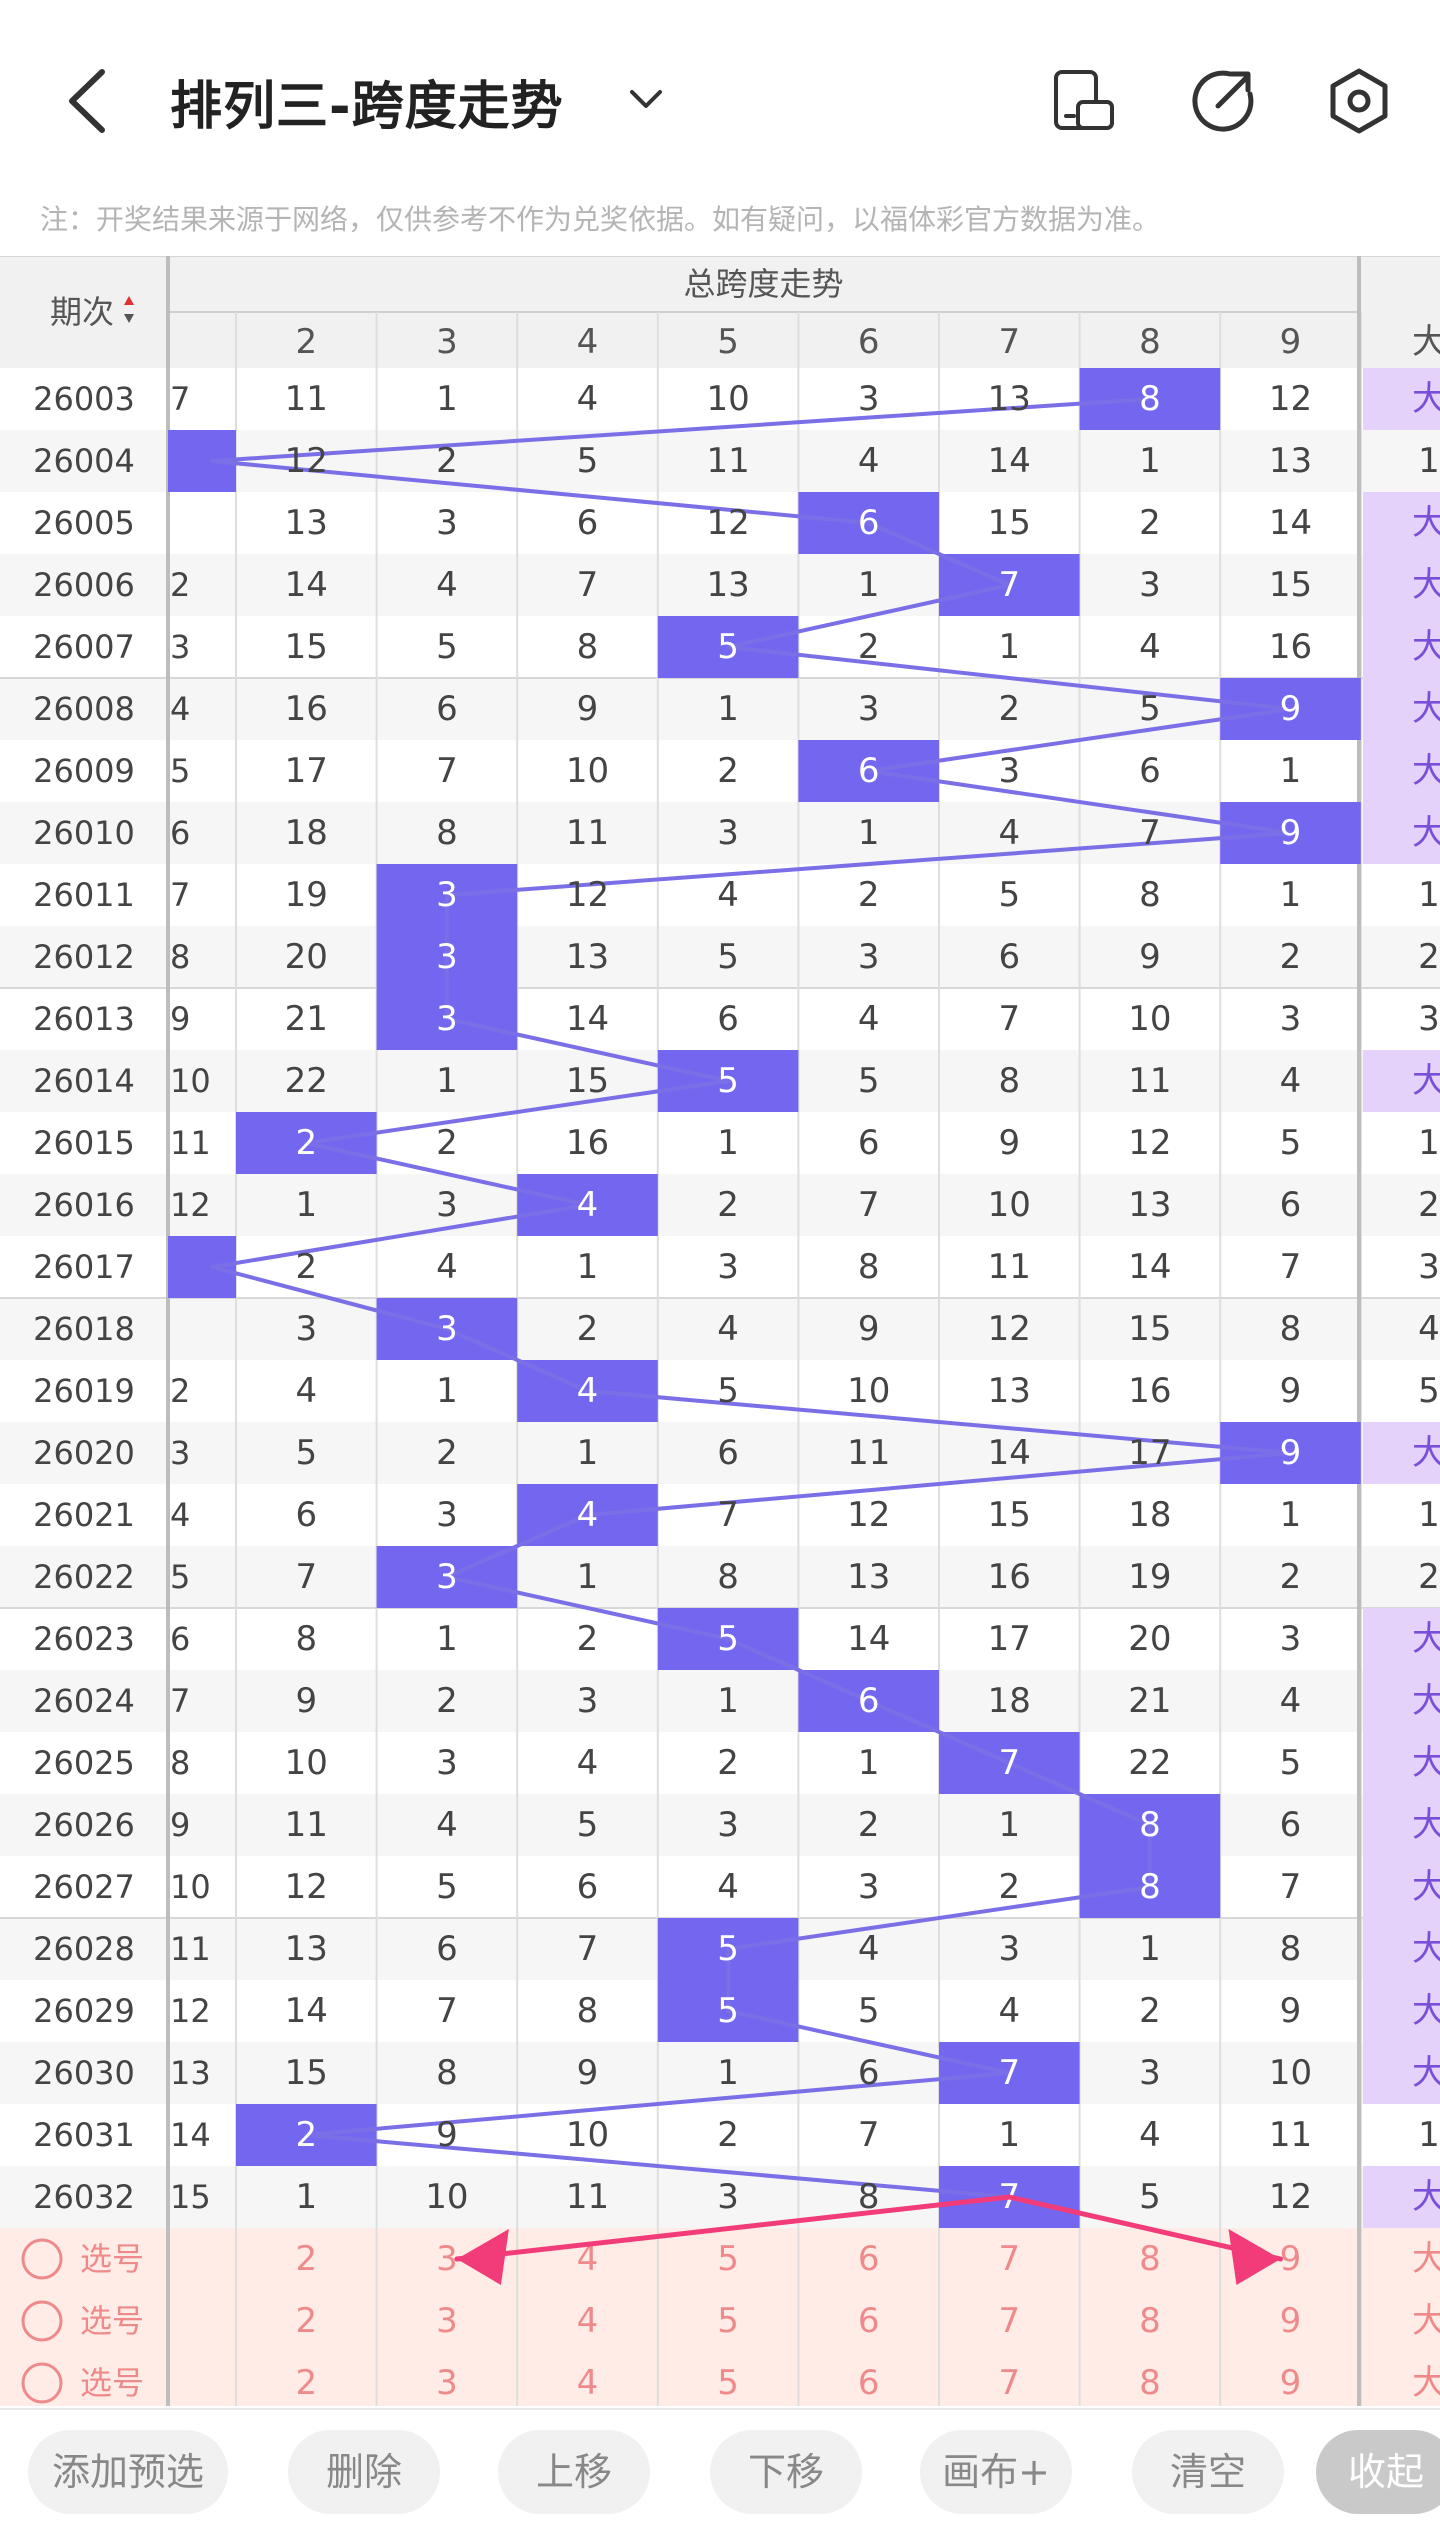  Describe the element at coordinates (84, 1019) in the screenshot. I see `period-cell: 26013` at that location.